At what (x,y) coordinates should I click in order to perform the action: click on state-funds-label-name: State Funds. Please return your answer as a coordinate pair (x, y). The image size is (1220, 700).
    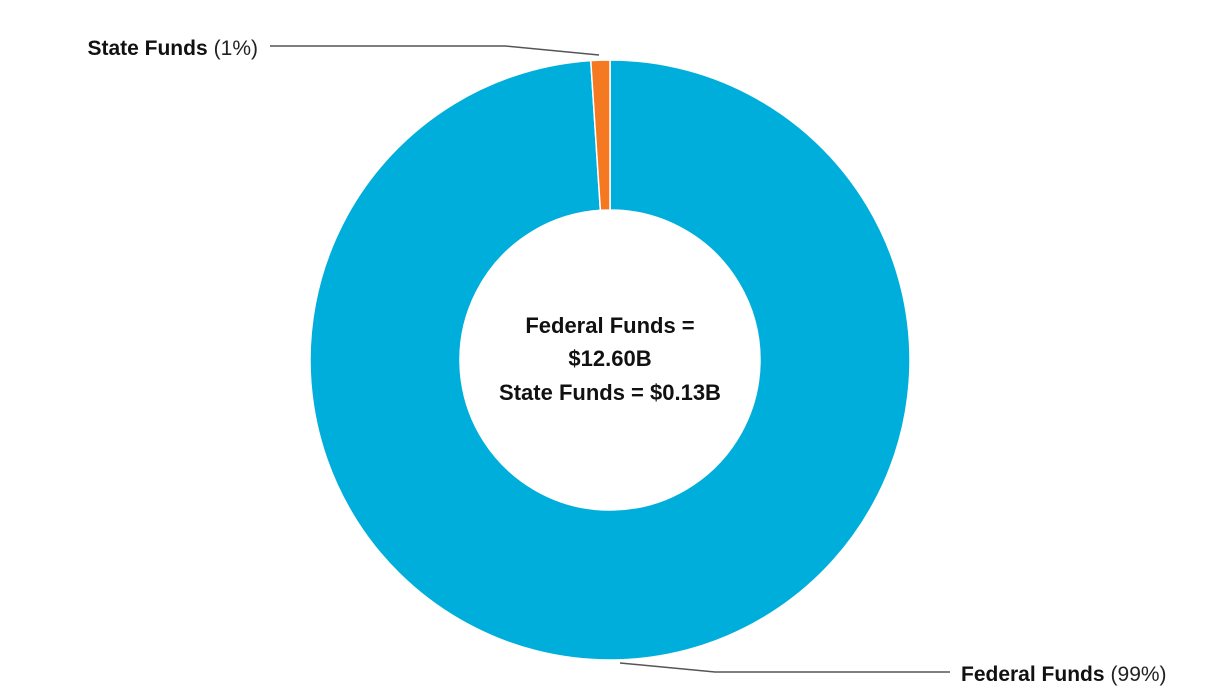
    Looking at the image, I should click on (147, 48).